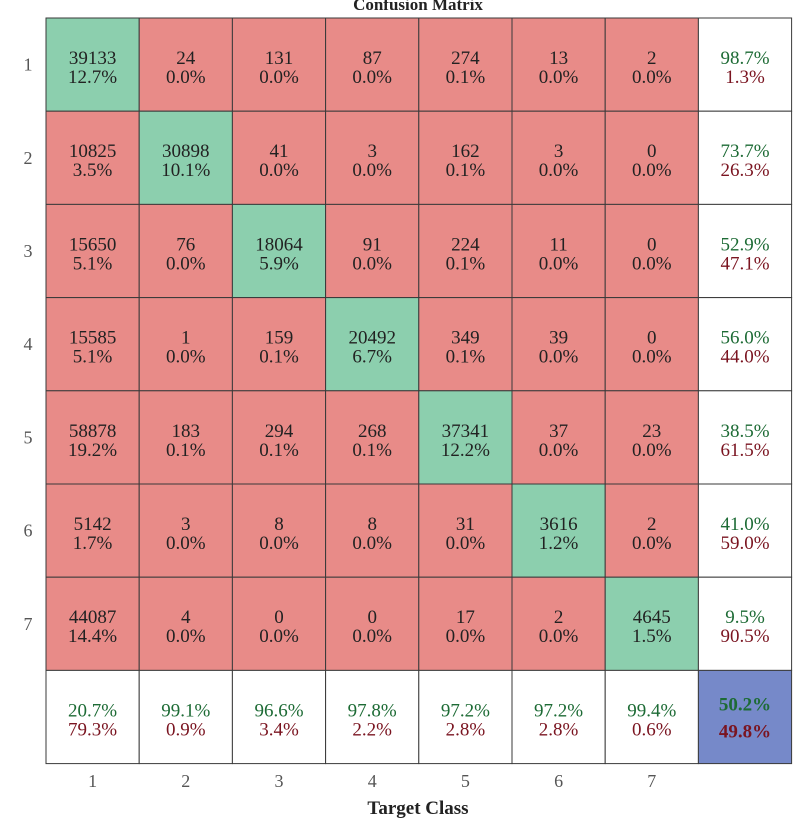 The height and width of the screenshot is (827, 798). I want to click on row-precision: 56.0%, so click(744, 338).